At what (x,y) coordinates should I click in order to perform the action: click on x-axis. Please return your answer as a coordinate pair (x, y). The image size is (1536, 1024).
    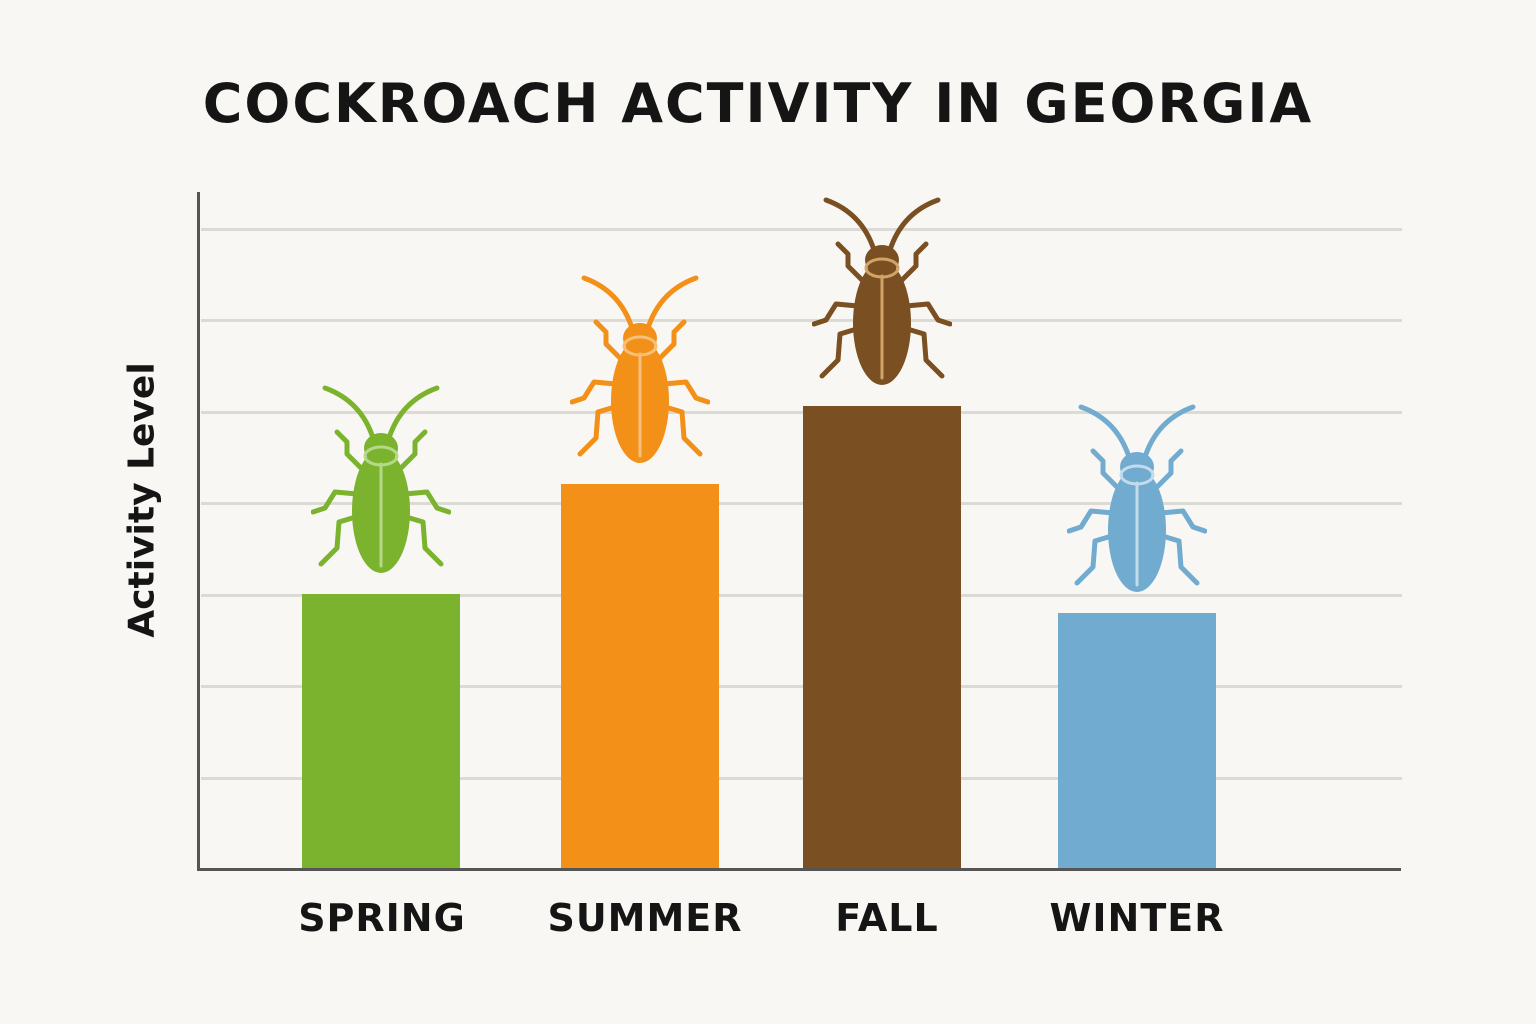
    Looking at the image, I should click on (799, 869).